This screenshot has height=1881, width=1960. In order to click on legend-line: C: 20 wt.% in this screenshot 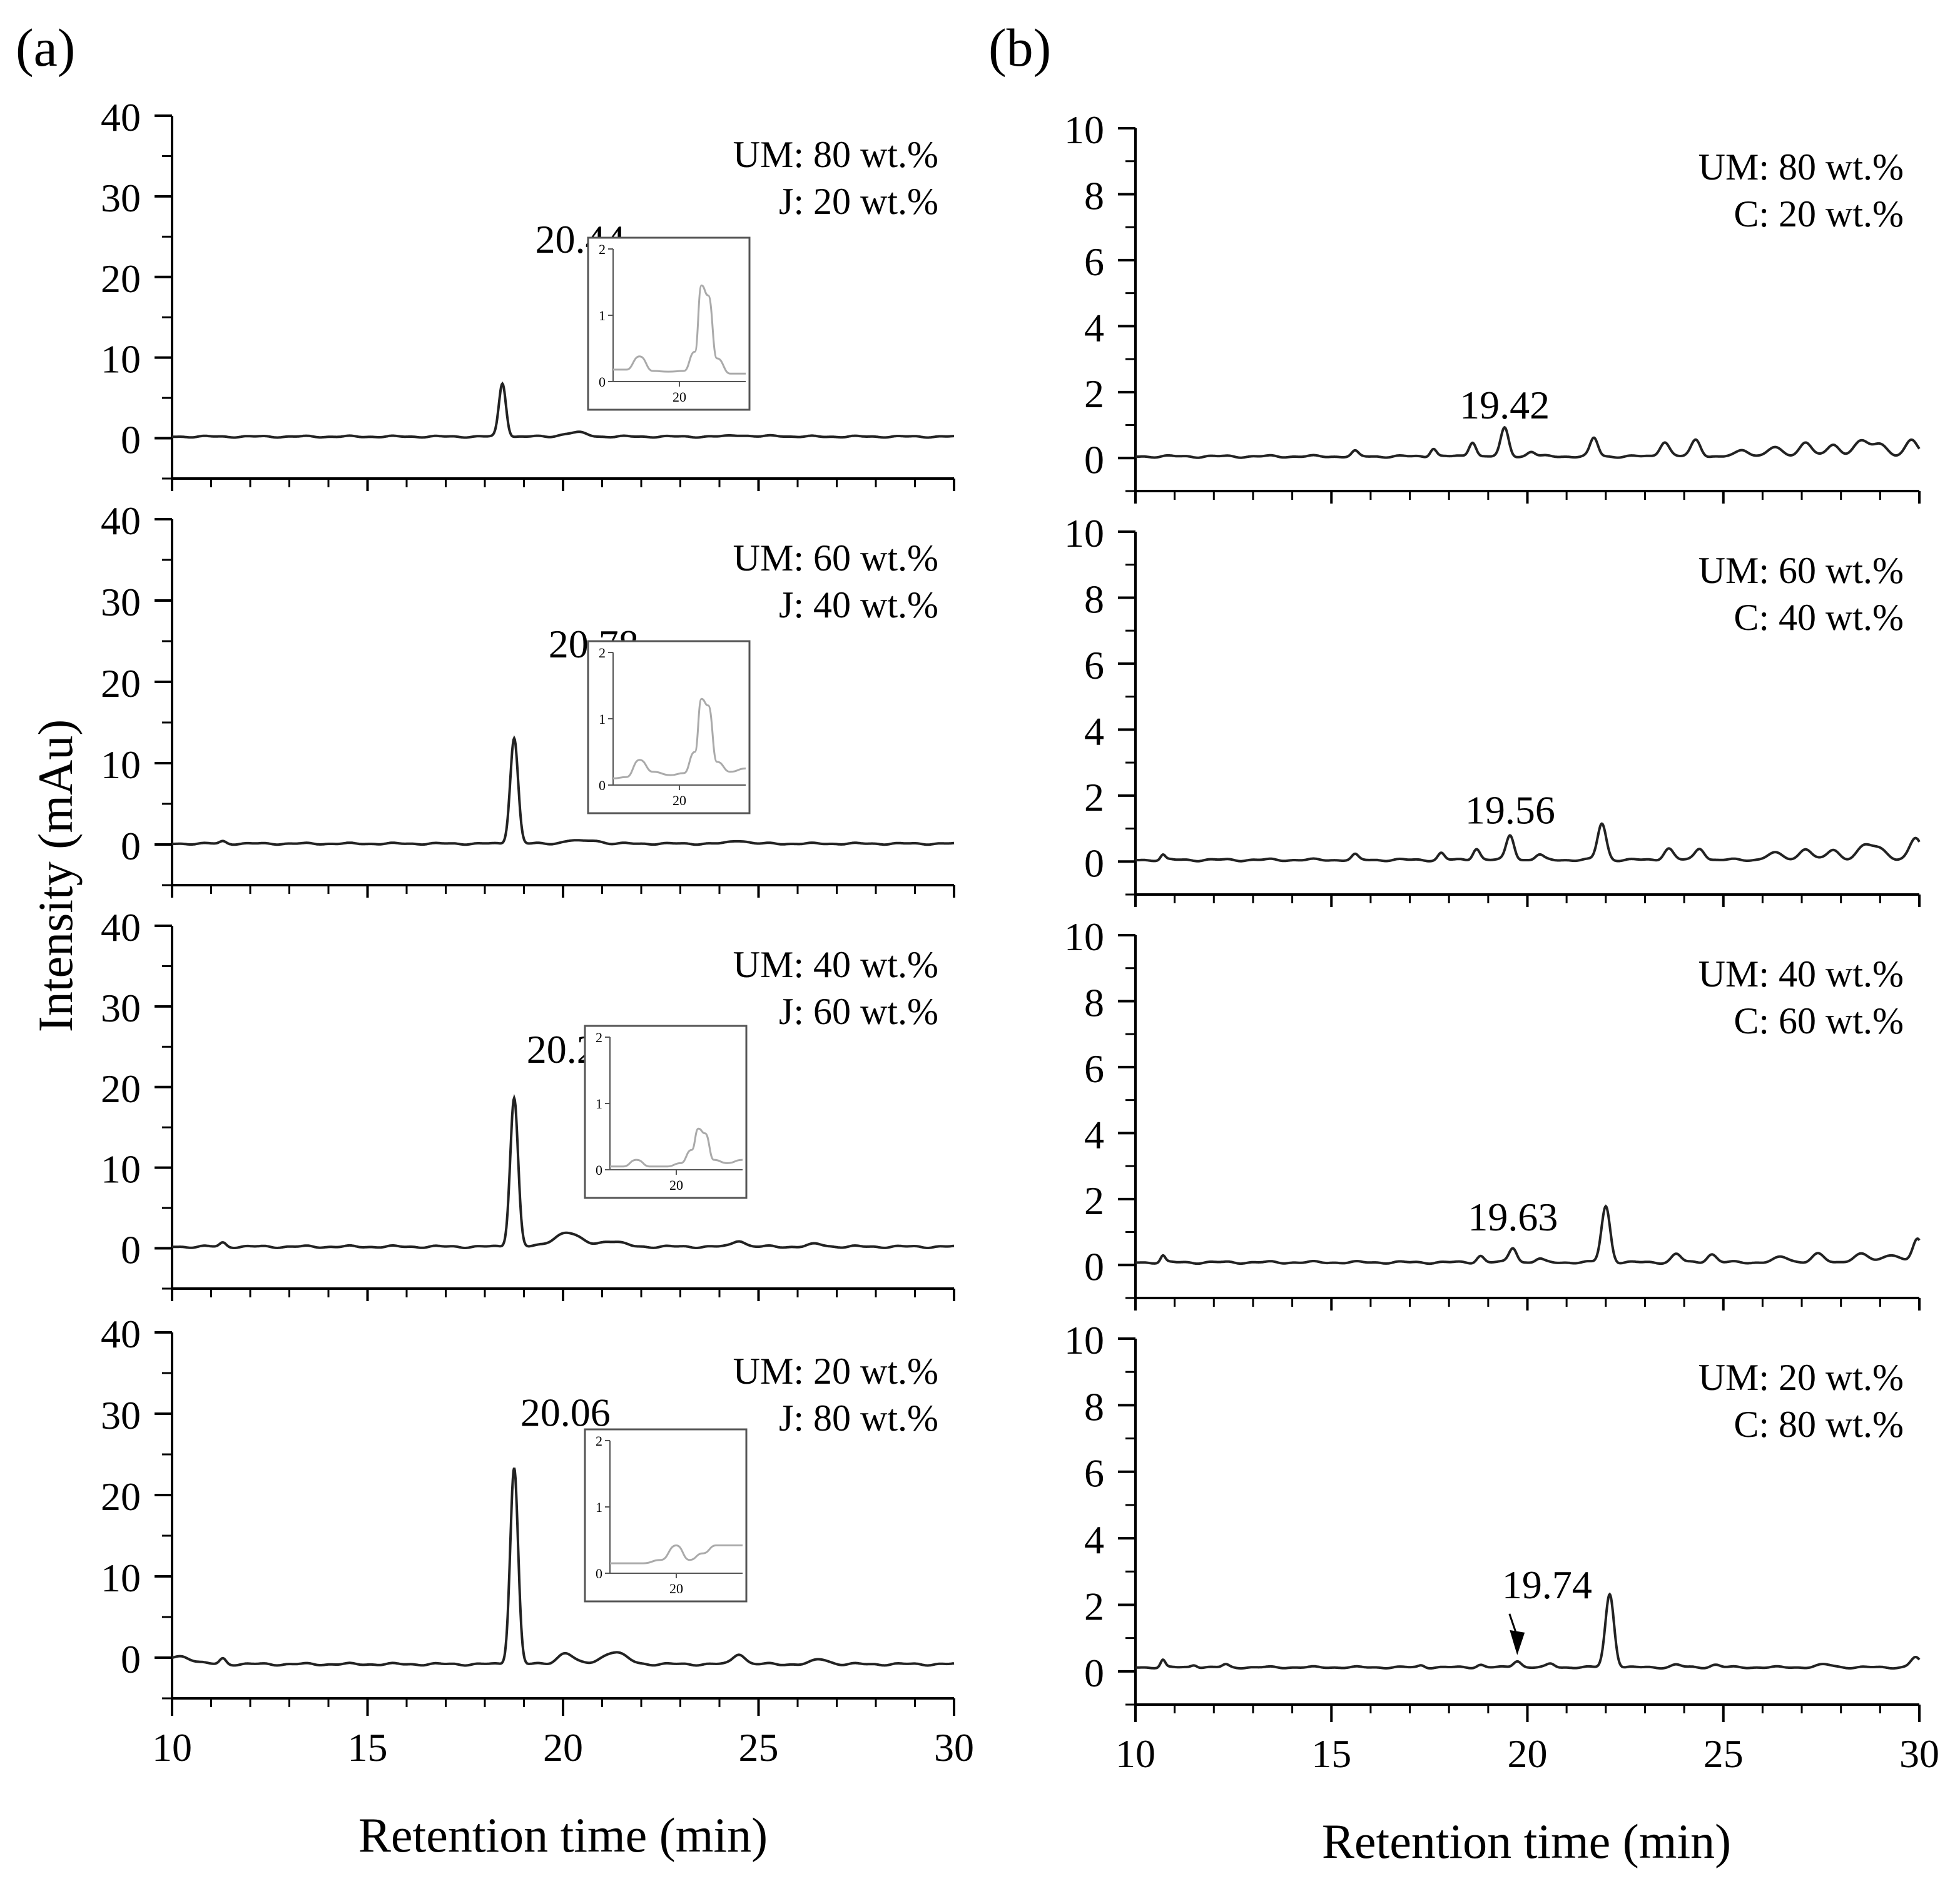, I will do `click(1819, 214)`.